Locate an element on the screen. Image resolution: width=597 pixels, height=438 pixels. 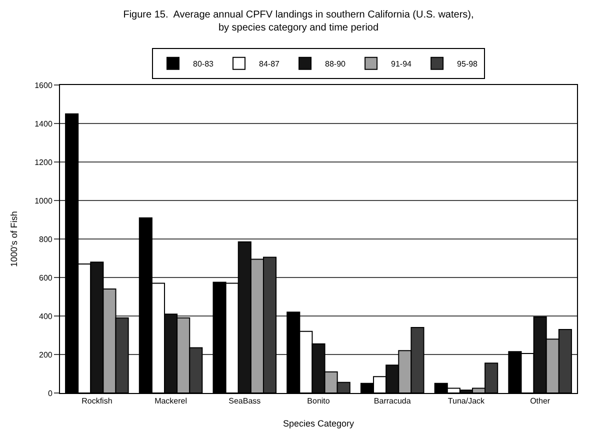
y-tick-label: 1600 is located at coordinates (43, 85).